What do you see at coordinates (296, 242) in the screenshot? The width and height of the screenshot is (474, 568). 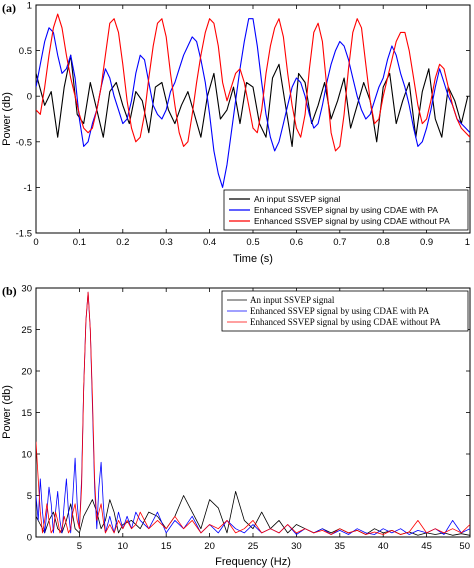 I see `panel-a-x-tick-label: 0.6` at bounding box center [296, 242].